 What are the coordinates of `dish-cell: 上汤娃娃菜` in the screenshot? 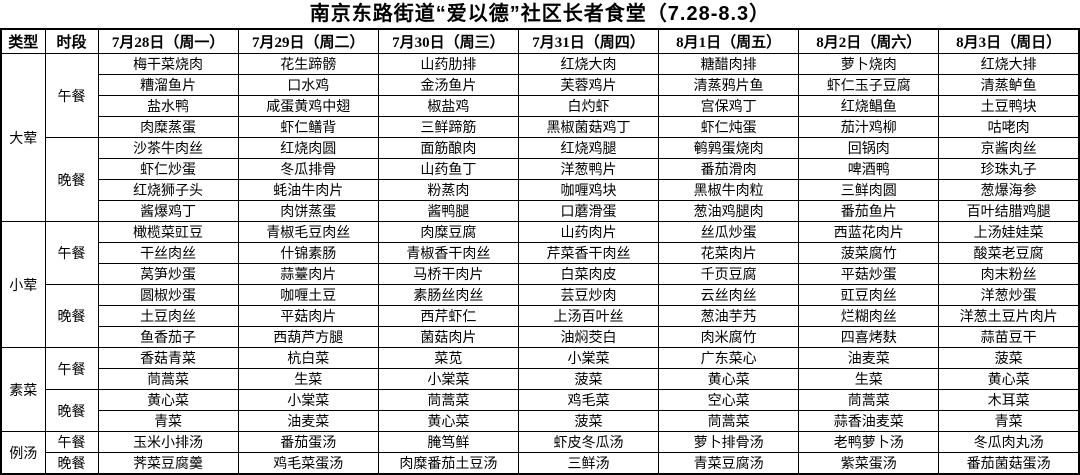 It's located at (1009, 232).